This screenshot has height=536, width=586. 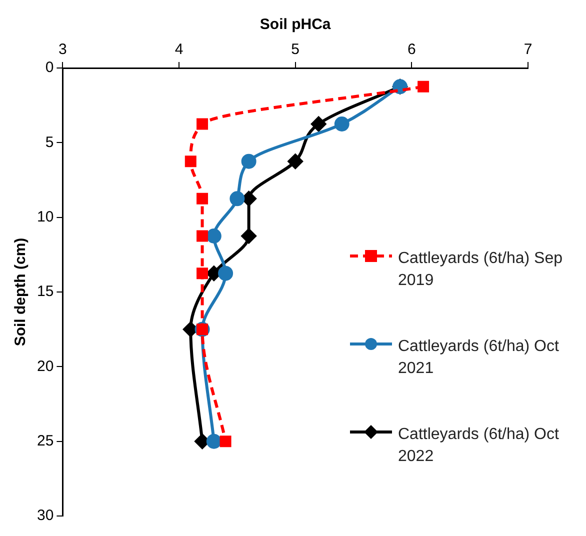 What do you see at coordinates (481, 270) in the screenshot?
I see `legend-label: Cattleyards (6t/ha) Sep 2019` at bounding box center [481, 270].